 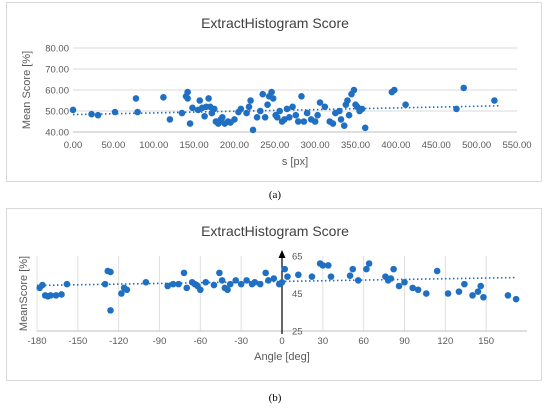 I want to click on x-tick-label: -90, so click(x=160, y=341).